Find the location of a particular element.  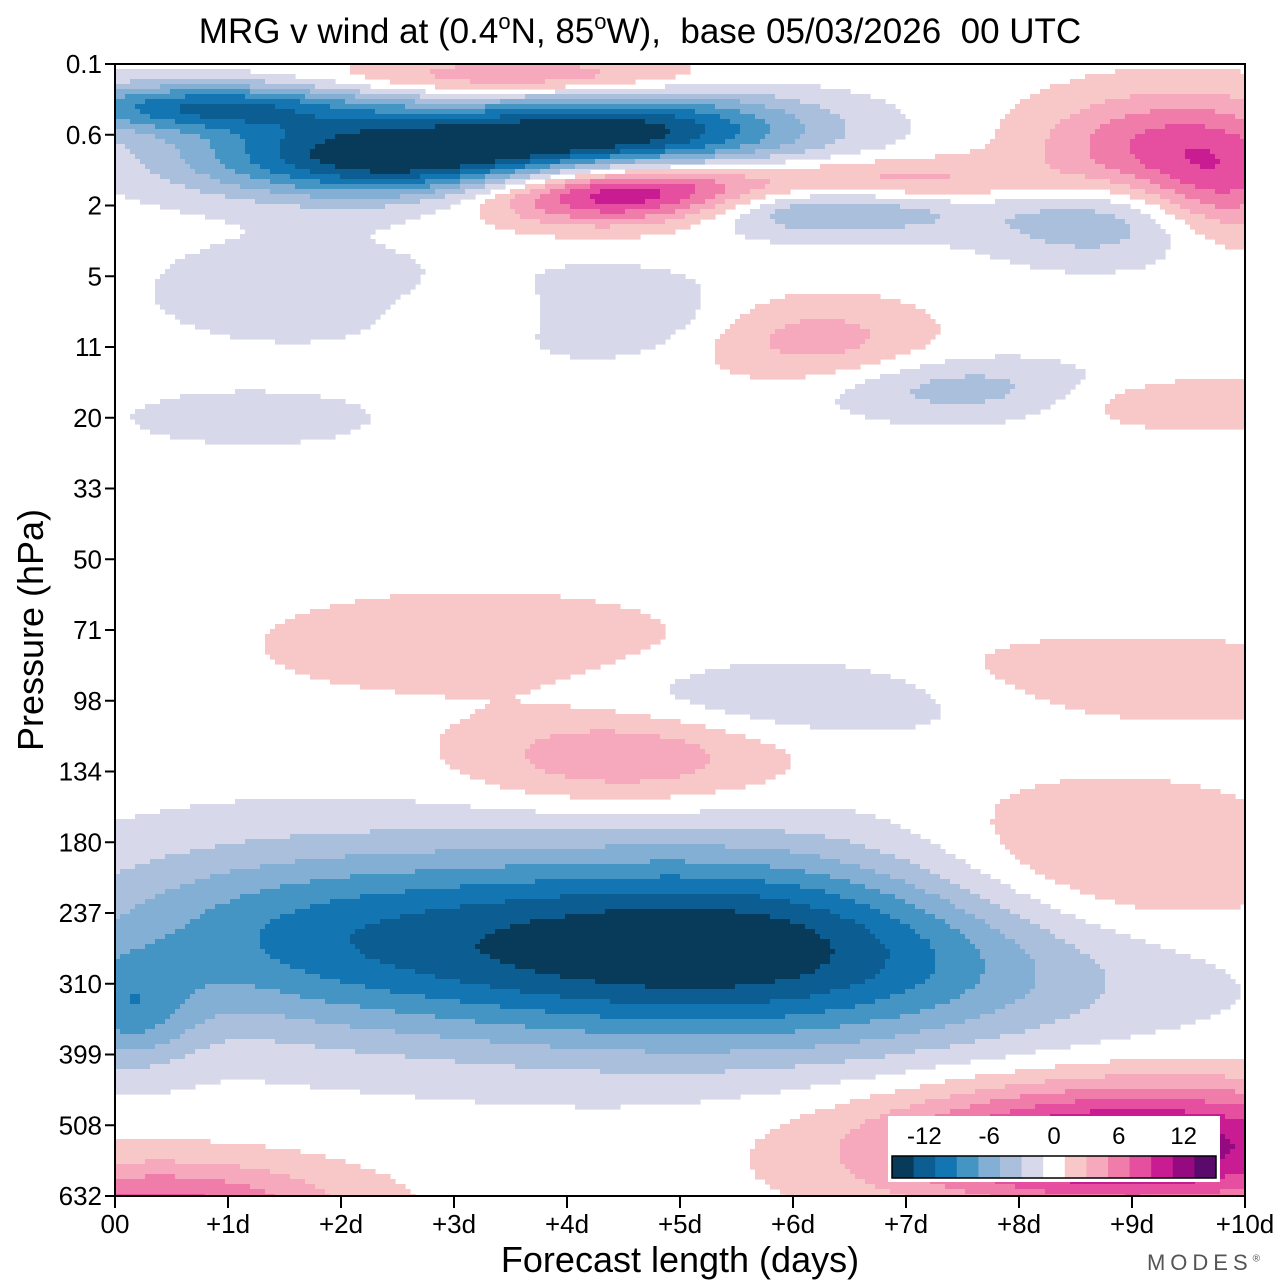

y-tick-label: 33 is located at coordinates (87, 489).